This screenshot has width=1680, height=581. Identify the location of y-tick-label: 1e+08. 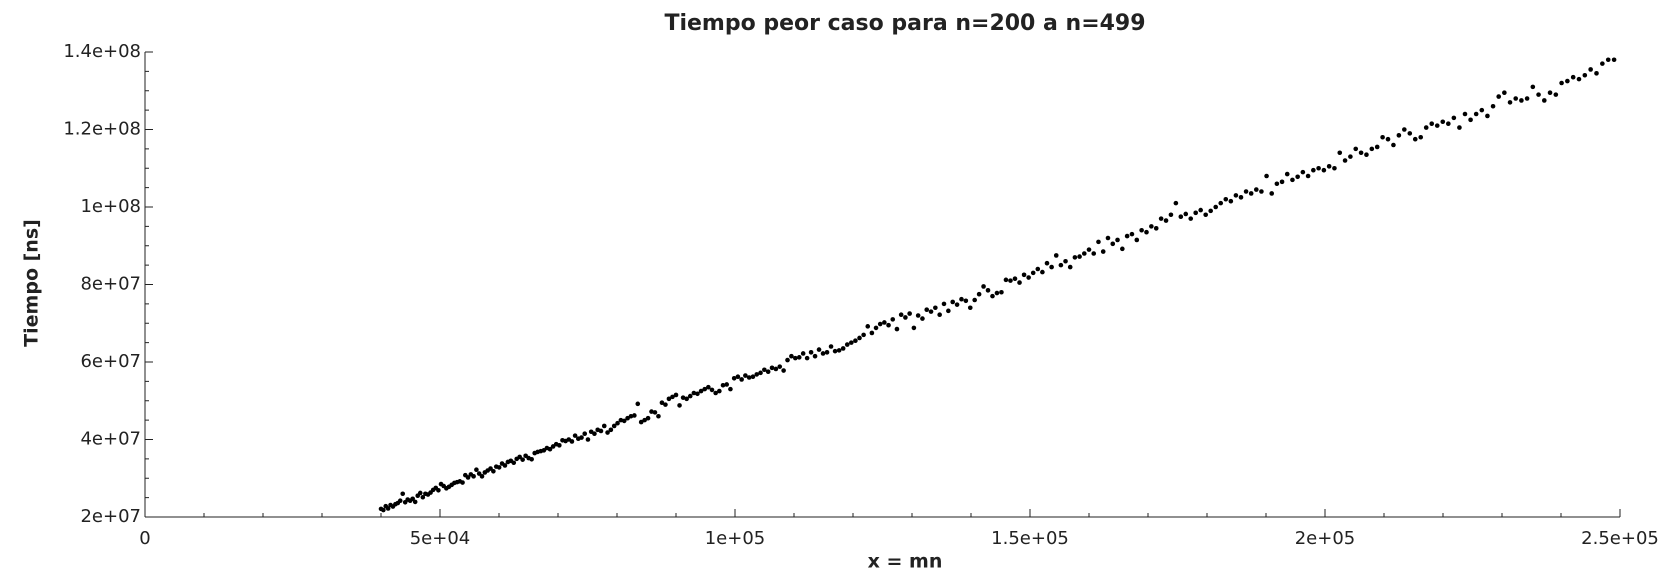
(110, 206).